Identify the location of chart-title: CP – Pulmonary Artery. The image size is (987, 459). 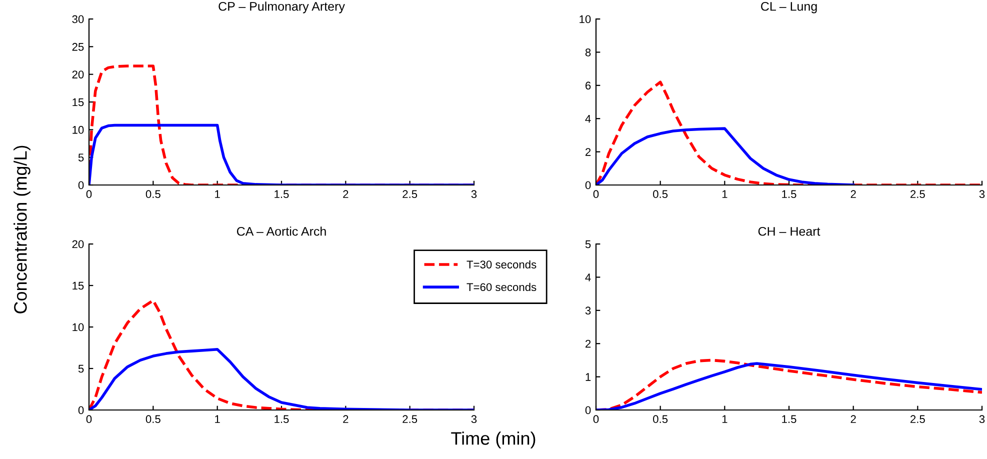
(281, 8).